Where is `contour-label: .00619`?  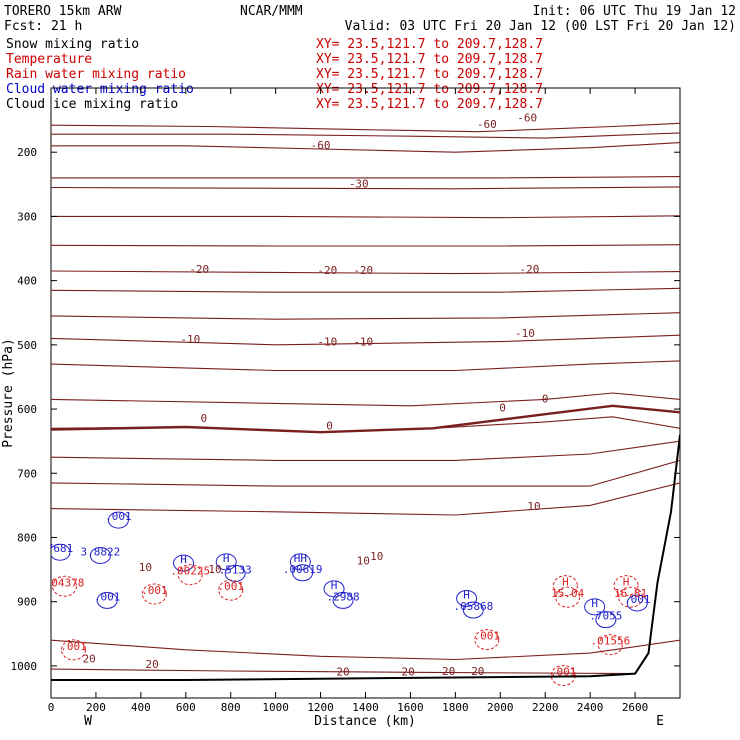
contour-label: .00619 is located at coordinates (303, 569).